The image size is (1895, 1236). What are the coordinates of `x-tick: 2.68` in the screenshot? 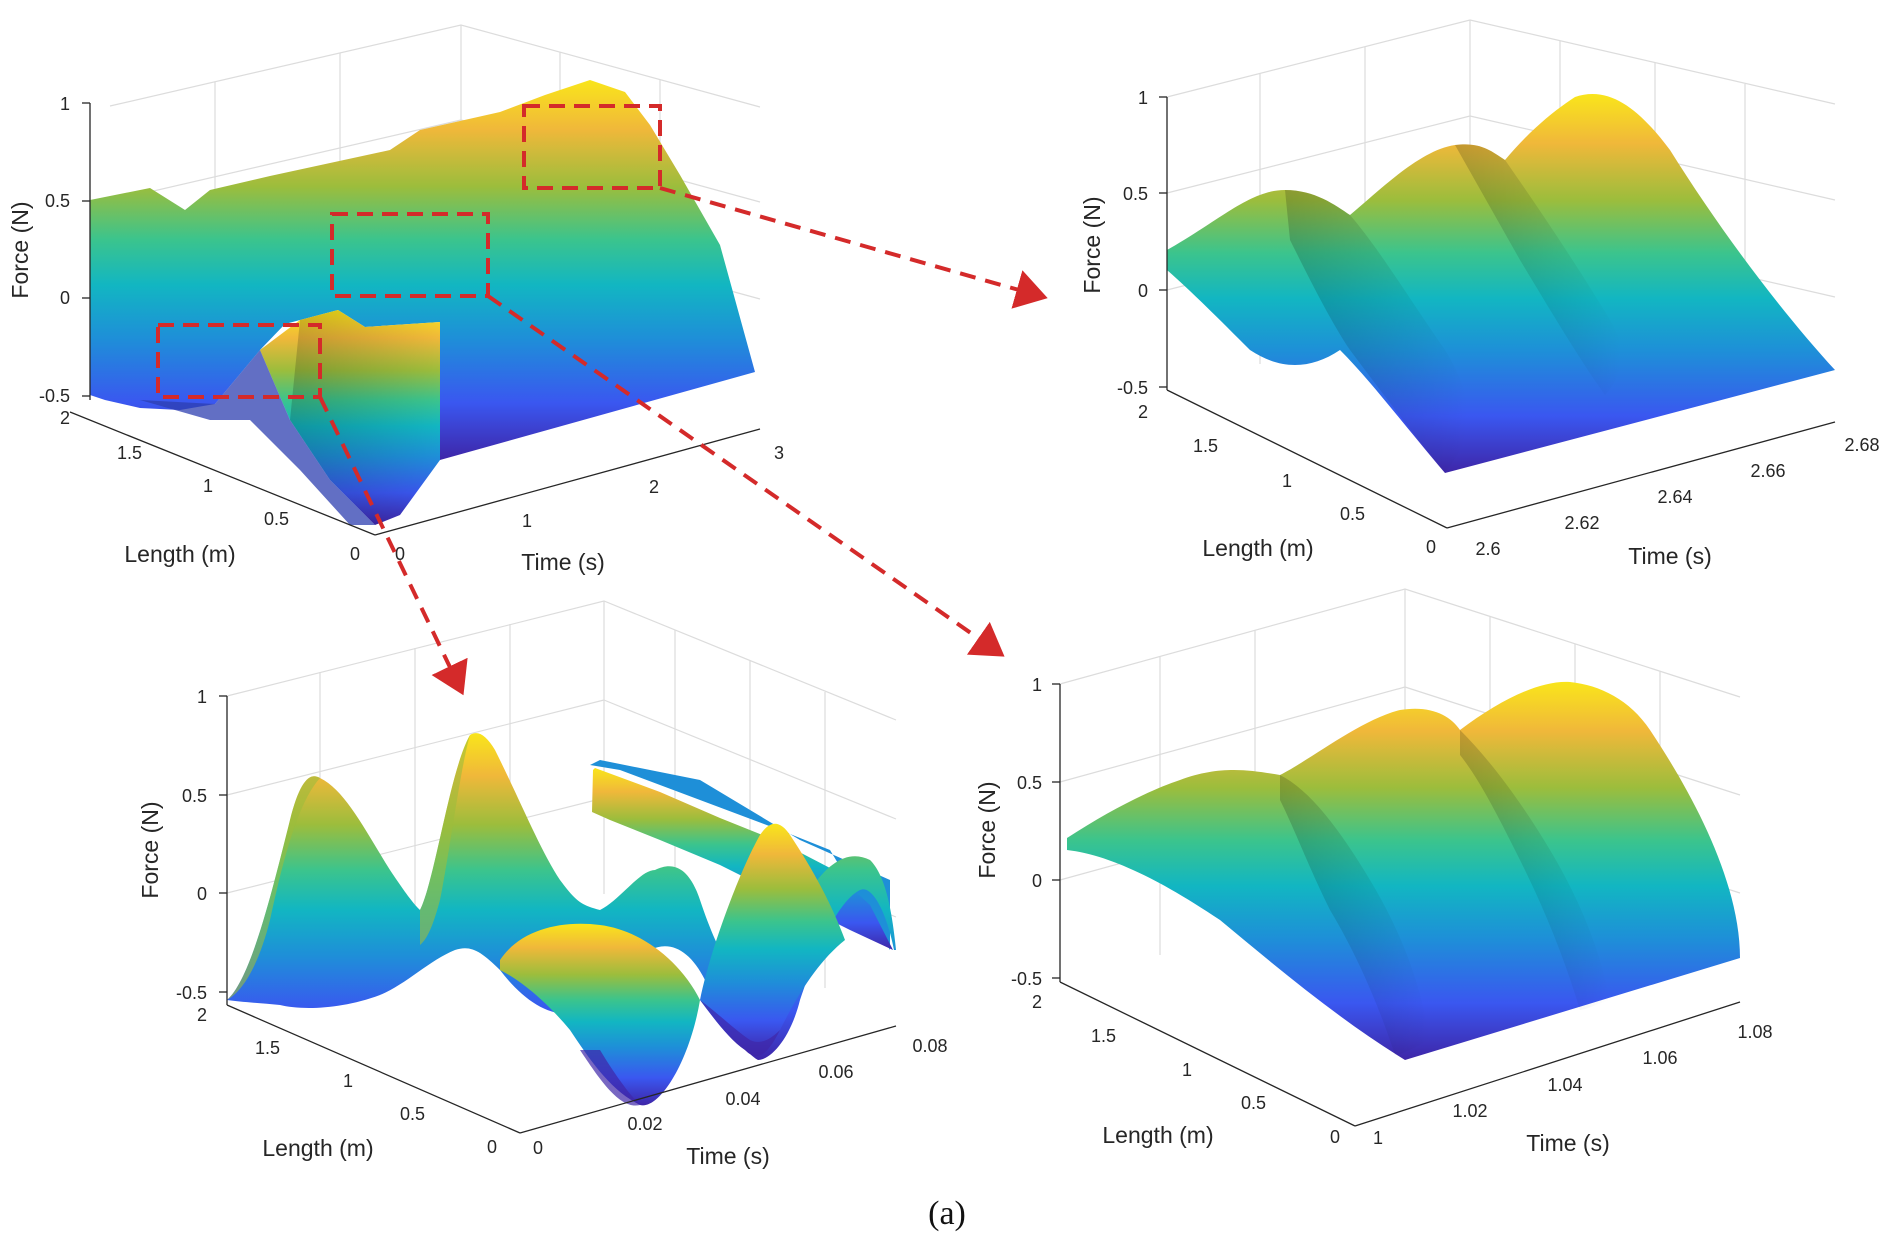 It's located at (1861, 445).